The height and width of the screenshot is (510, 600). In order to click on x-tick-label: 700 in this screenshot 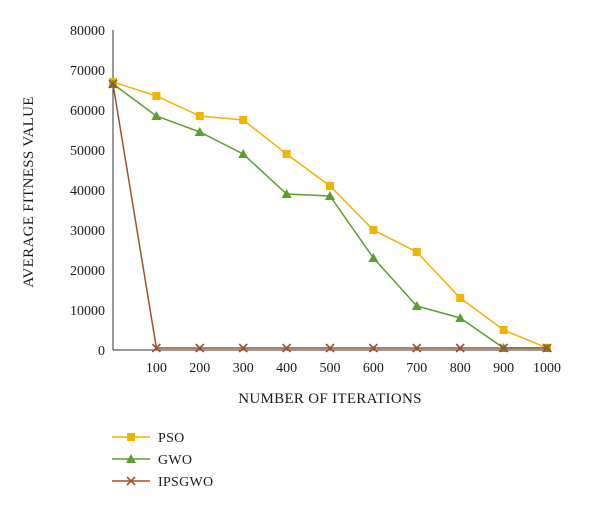, I will do `click(416, 368)`.